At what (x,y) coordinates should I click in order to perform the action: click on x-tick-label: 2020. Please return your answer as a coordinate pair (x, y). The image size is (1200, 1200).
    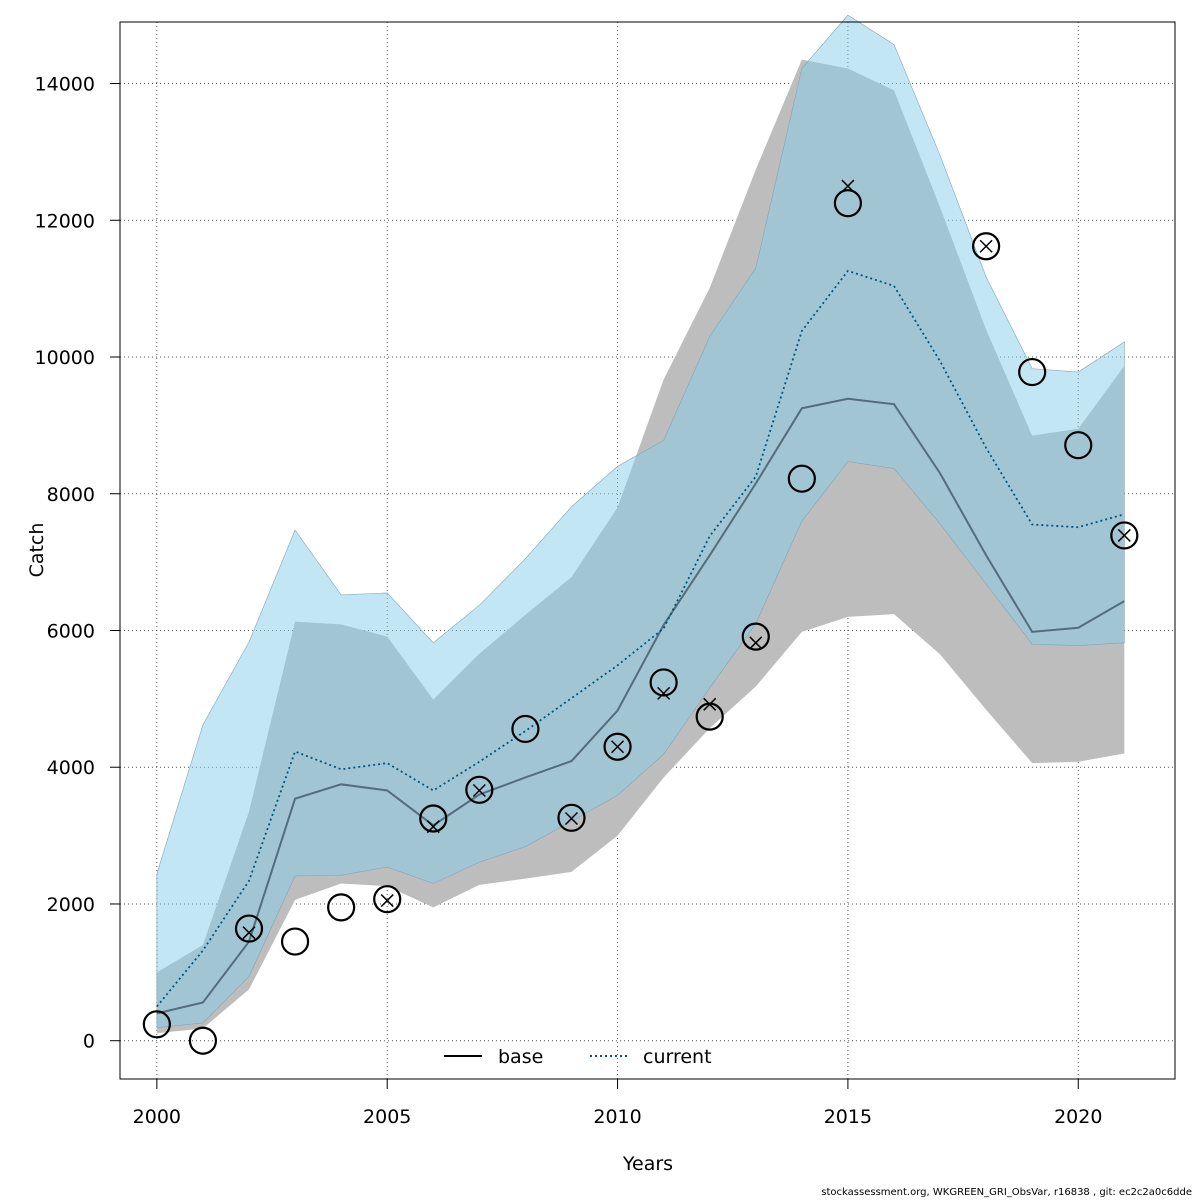
    Looking at the image, I should click on (1078, 1117).